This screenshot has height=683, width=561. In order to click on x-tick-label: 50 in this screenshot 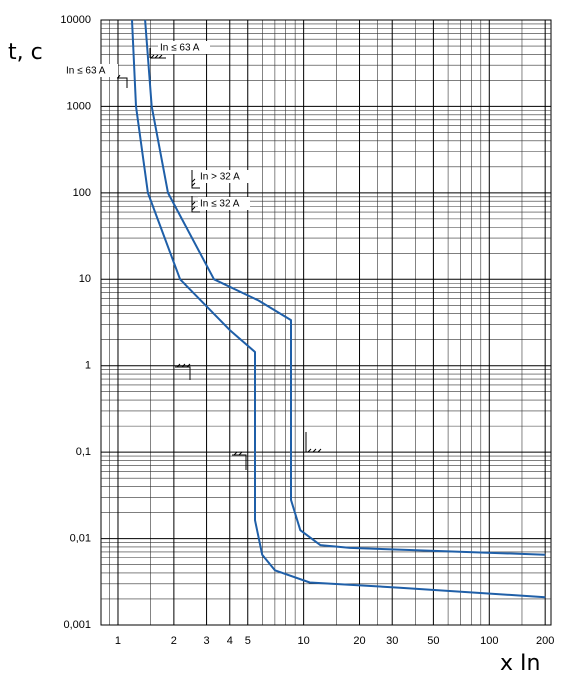, I will do `click(433, 641)`.